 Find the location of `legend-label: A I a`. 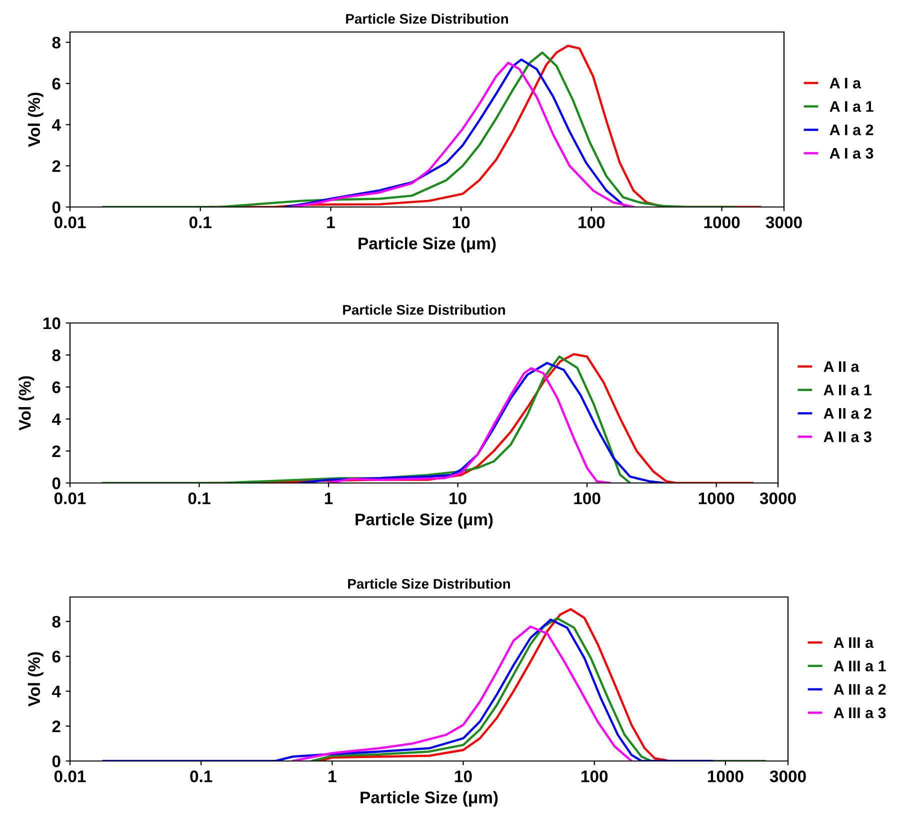

legend-label: A I a is located at coordinates (846, 83).